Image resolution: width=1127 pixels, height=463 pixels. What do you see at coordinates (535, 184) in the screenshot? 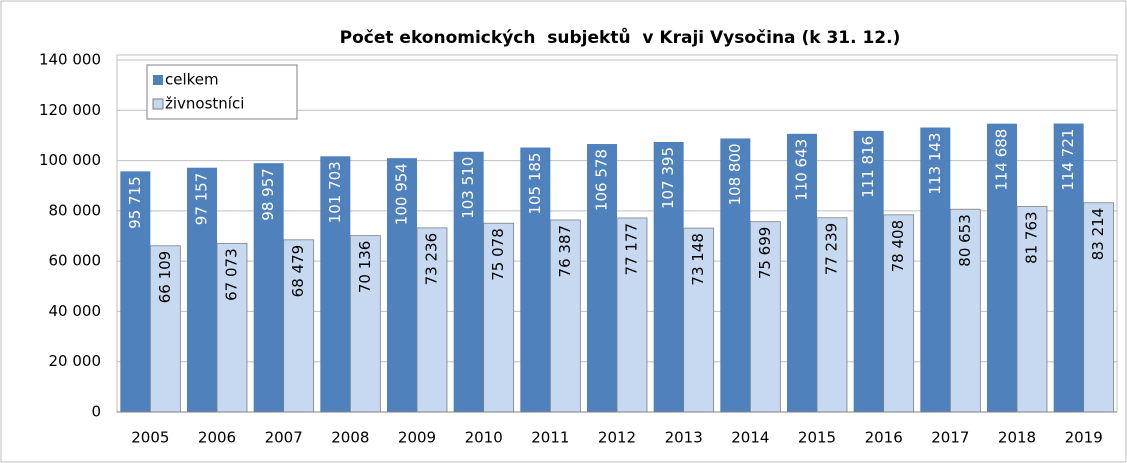
I see `value-label: 105 185` at bounding box center [535, 184].